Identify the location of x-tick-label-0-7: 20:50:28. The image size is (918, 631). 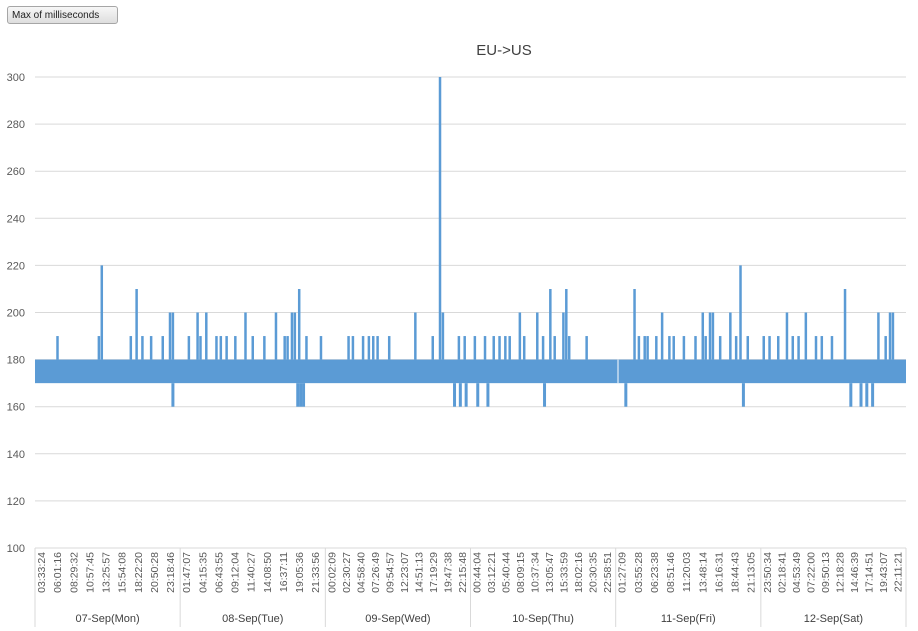
(155, 572).